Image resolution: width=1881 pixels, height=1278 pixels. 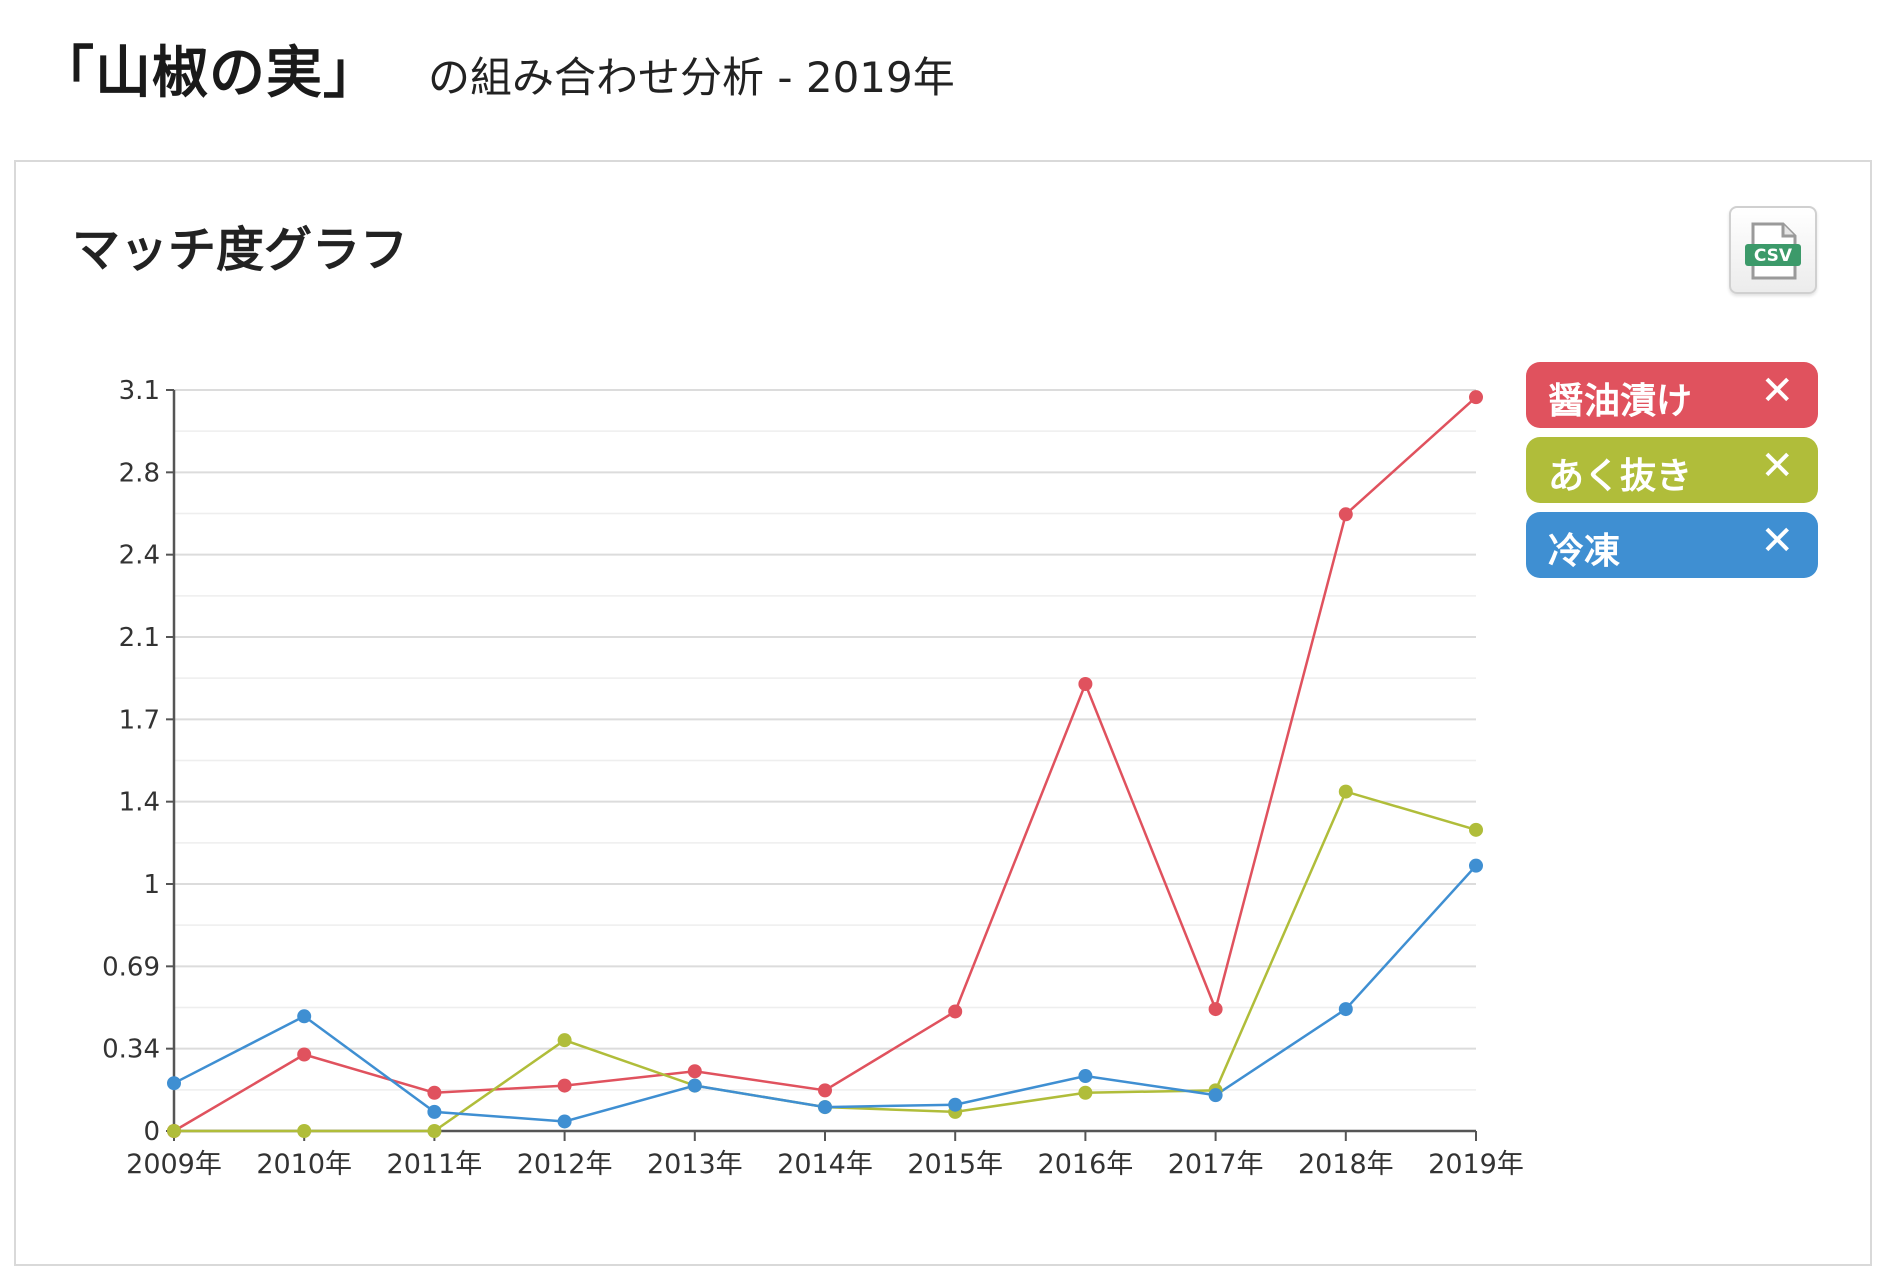 I want to click on y-tick-label: 3.1, so click(x=139, y=391).